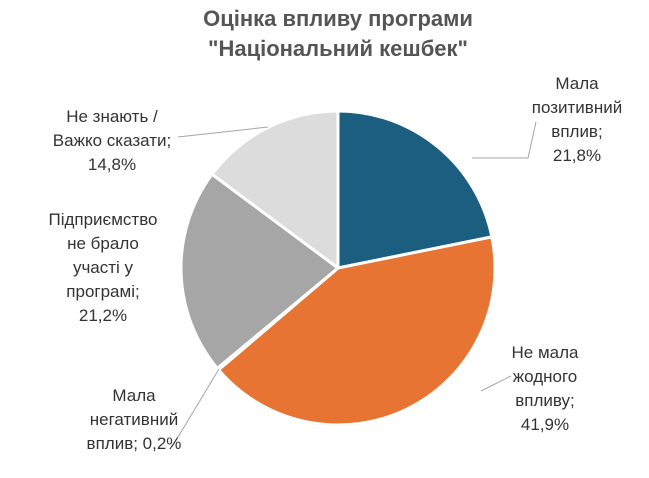 Image resolution: width=649 pixels, height=478 pixels. I want to click on slice-label-line: негативний, so click(134, 419).